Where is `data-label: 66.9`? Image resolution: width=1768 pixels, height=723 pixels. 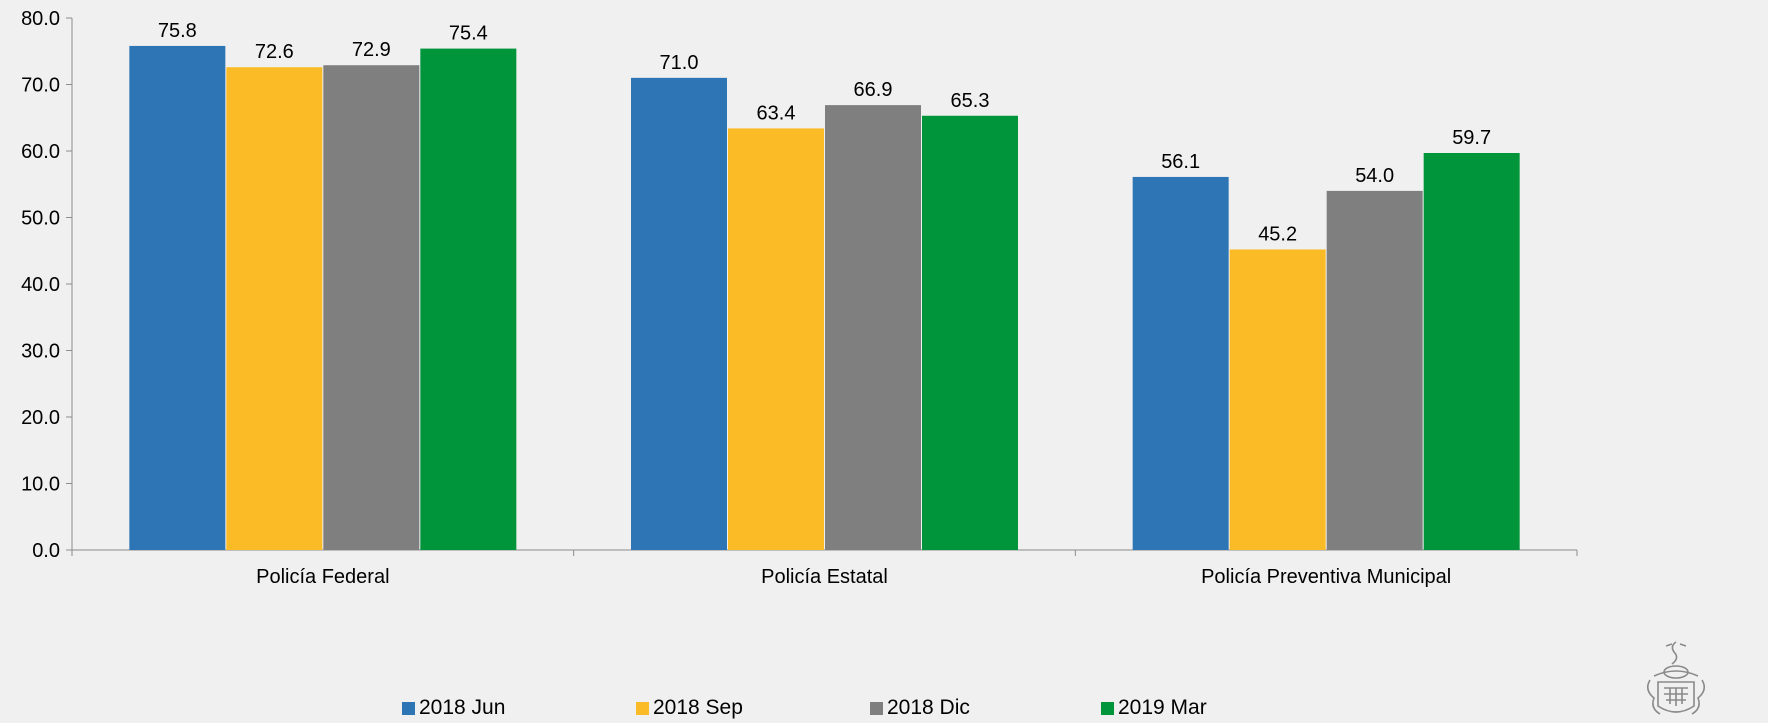
data-label: 66.9 is located at coordinates (873, 90).